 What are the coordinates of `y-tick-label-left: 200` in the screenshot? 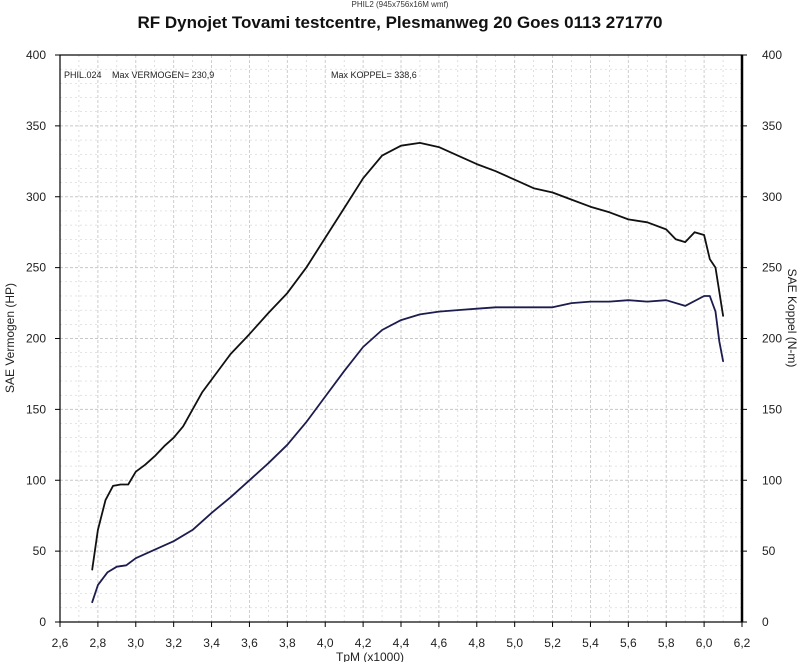 It's located at (36, 339).